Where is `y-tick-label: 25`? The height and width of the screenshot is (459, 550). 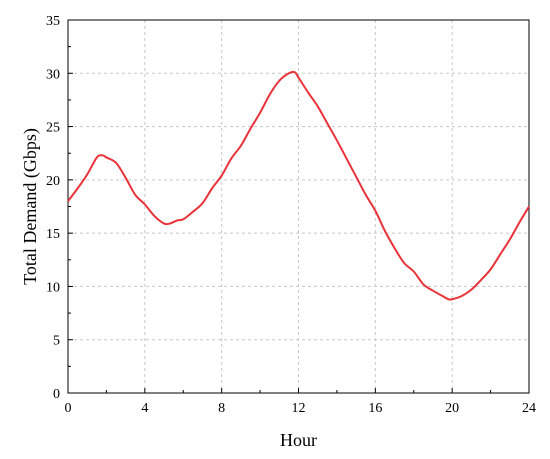
y-tick-label: 25 is located at coordinates (53, 128).